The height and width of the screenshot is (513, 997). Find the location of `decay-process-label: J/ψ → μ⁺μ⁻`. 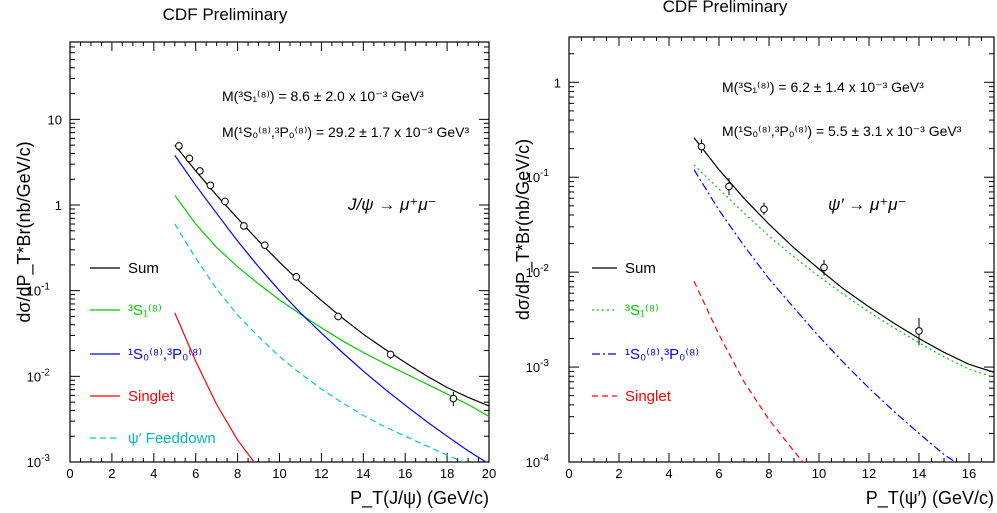

decay-process-label: J/ψ → μ⁺μ⁻ is located at coordinates (392, 204).